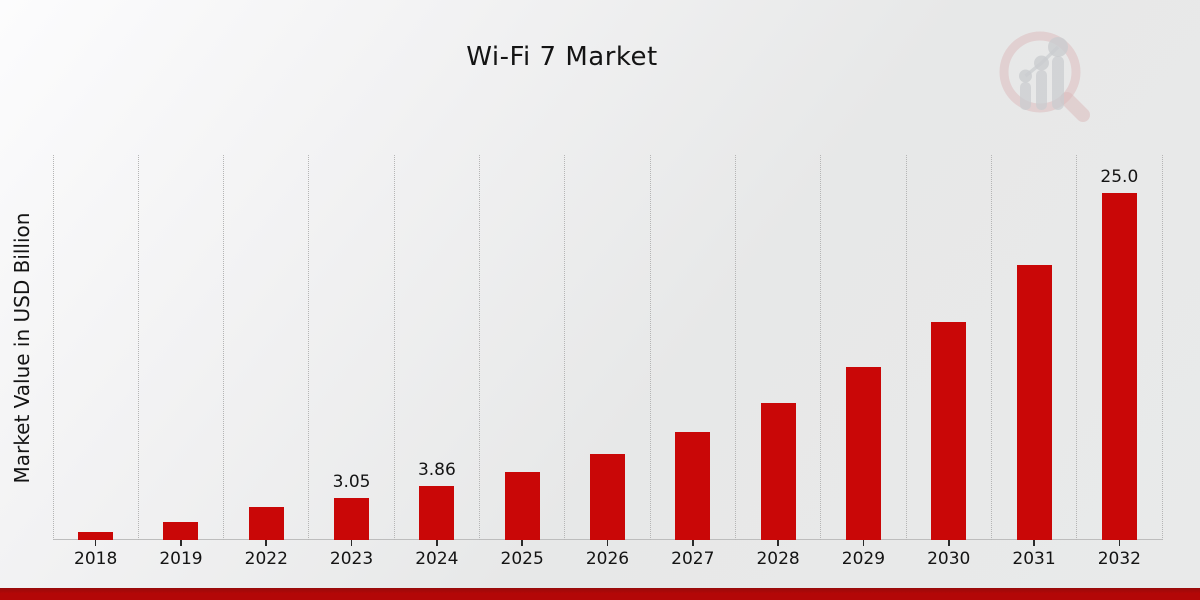  I want to click on bar-2027, so click(693, 485).